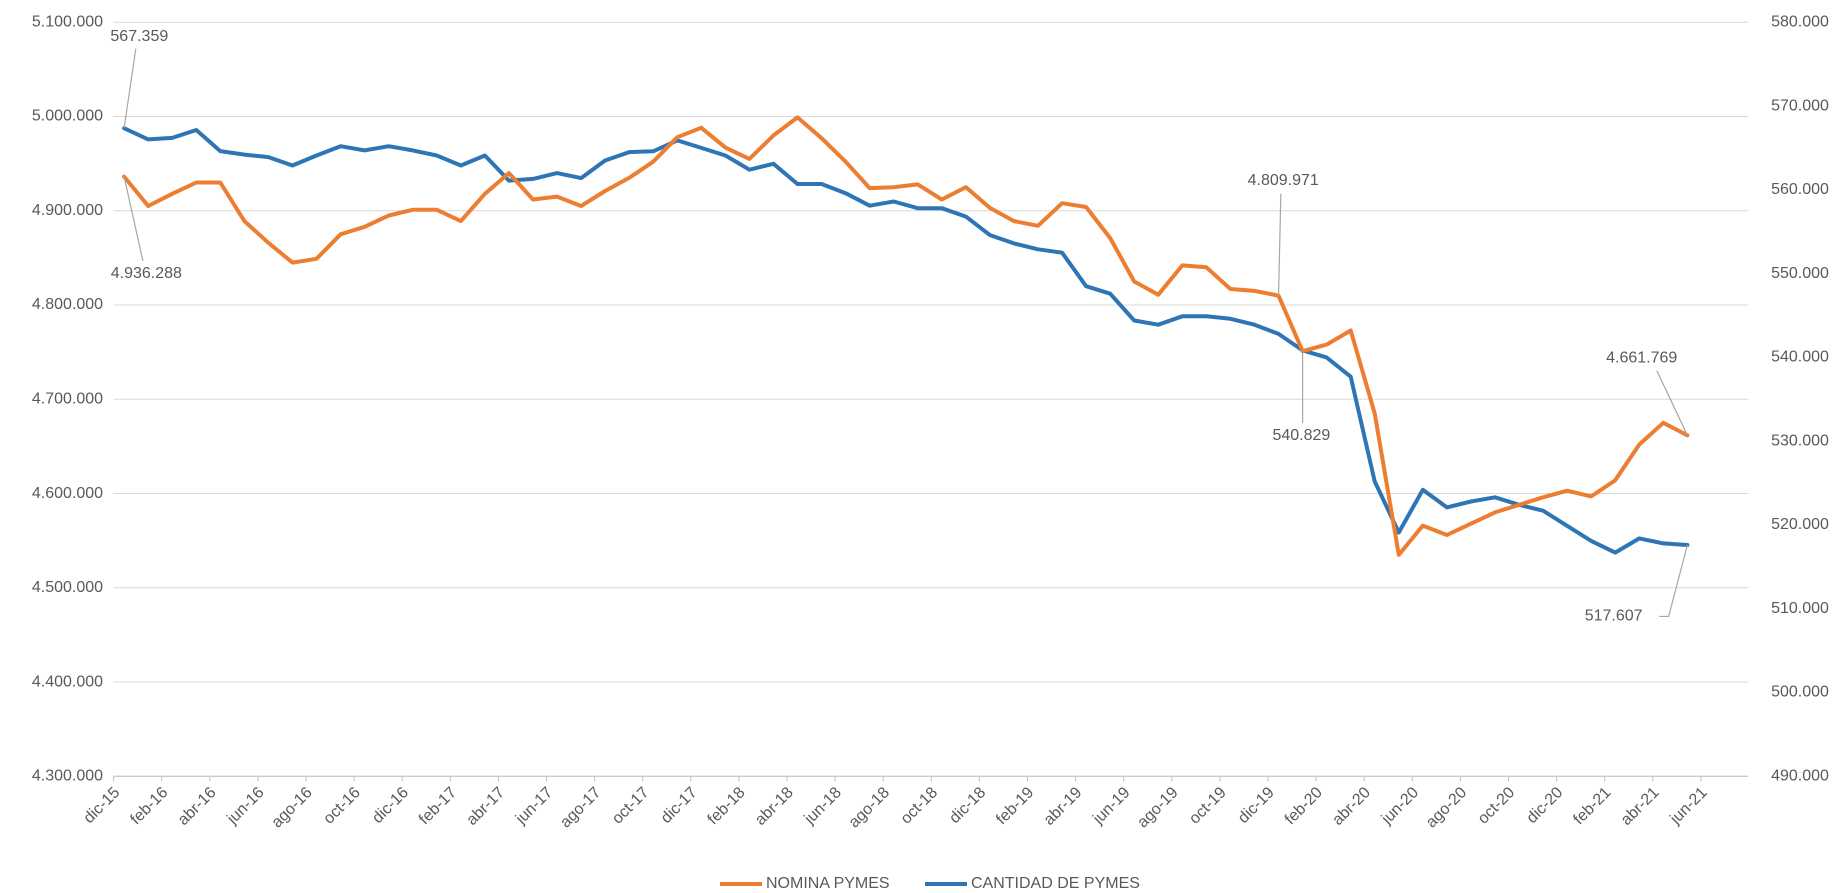  Describe the element at coordinates (1400, 806) in the screenshot. I see `x-tick-label: jun-20` at that location.